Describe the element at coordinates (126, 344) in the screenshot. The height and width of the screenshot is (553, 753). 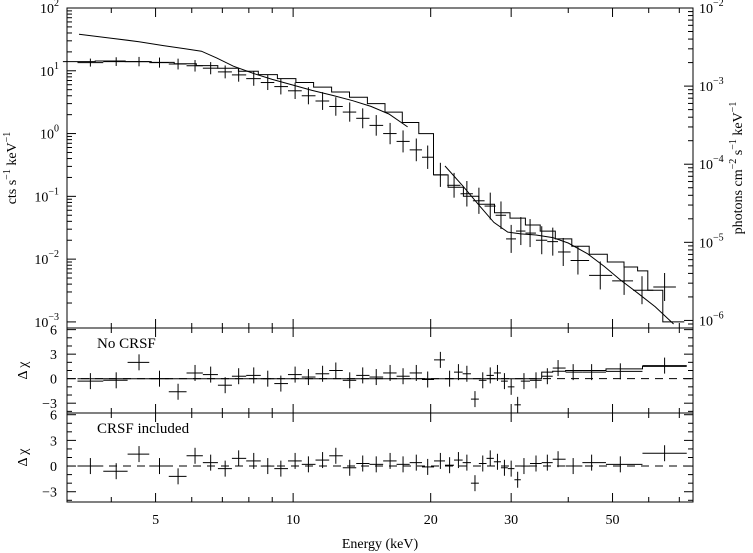
I see `panel-label-r1: No CRSF` at that location.